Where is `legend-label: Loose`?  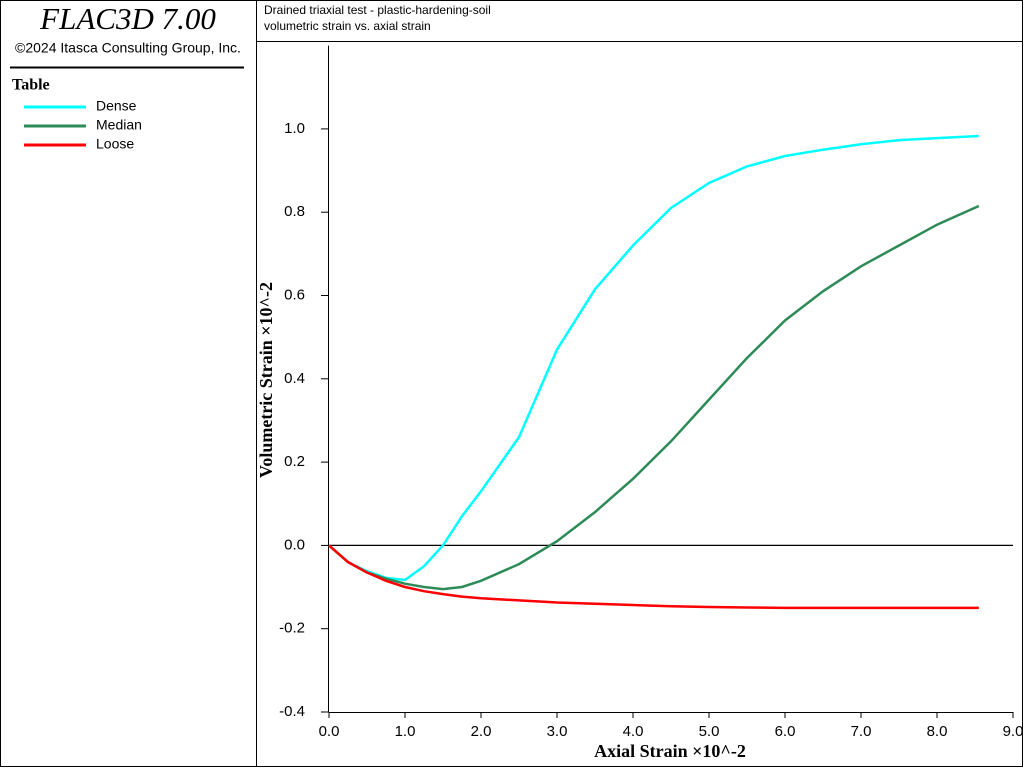 legend-label: Loose is located at coordinates (115, 144).